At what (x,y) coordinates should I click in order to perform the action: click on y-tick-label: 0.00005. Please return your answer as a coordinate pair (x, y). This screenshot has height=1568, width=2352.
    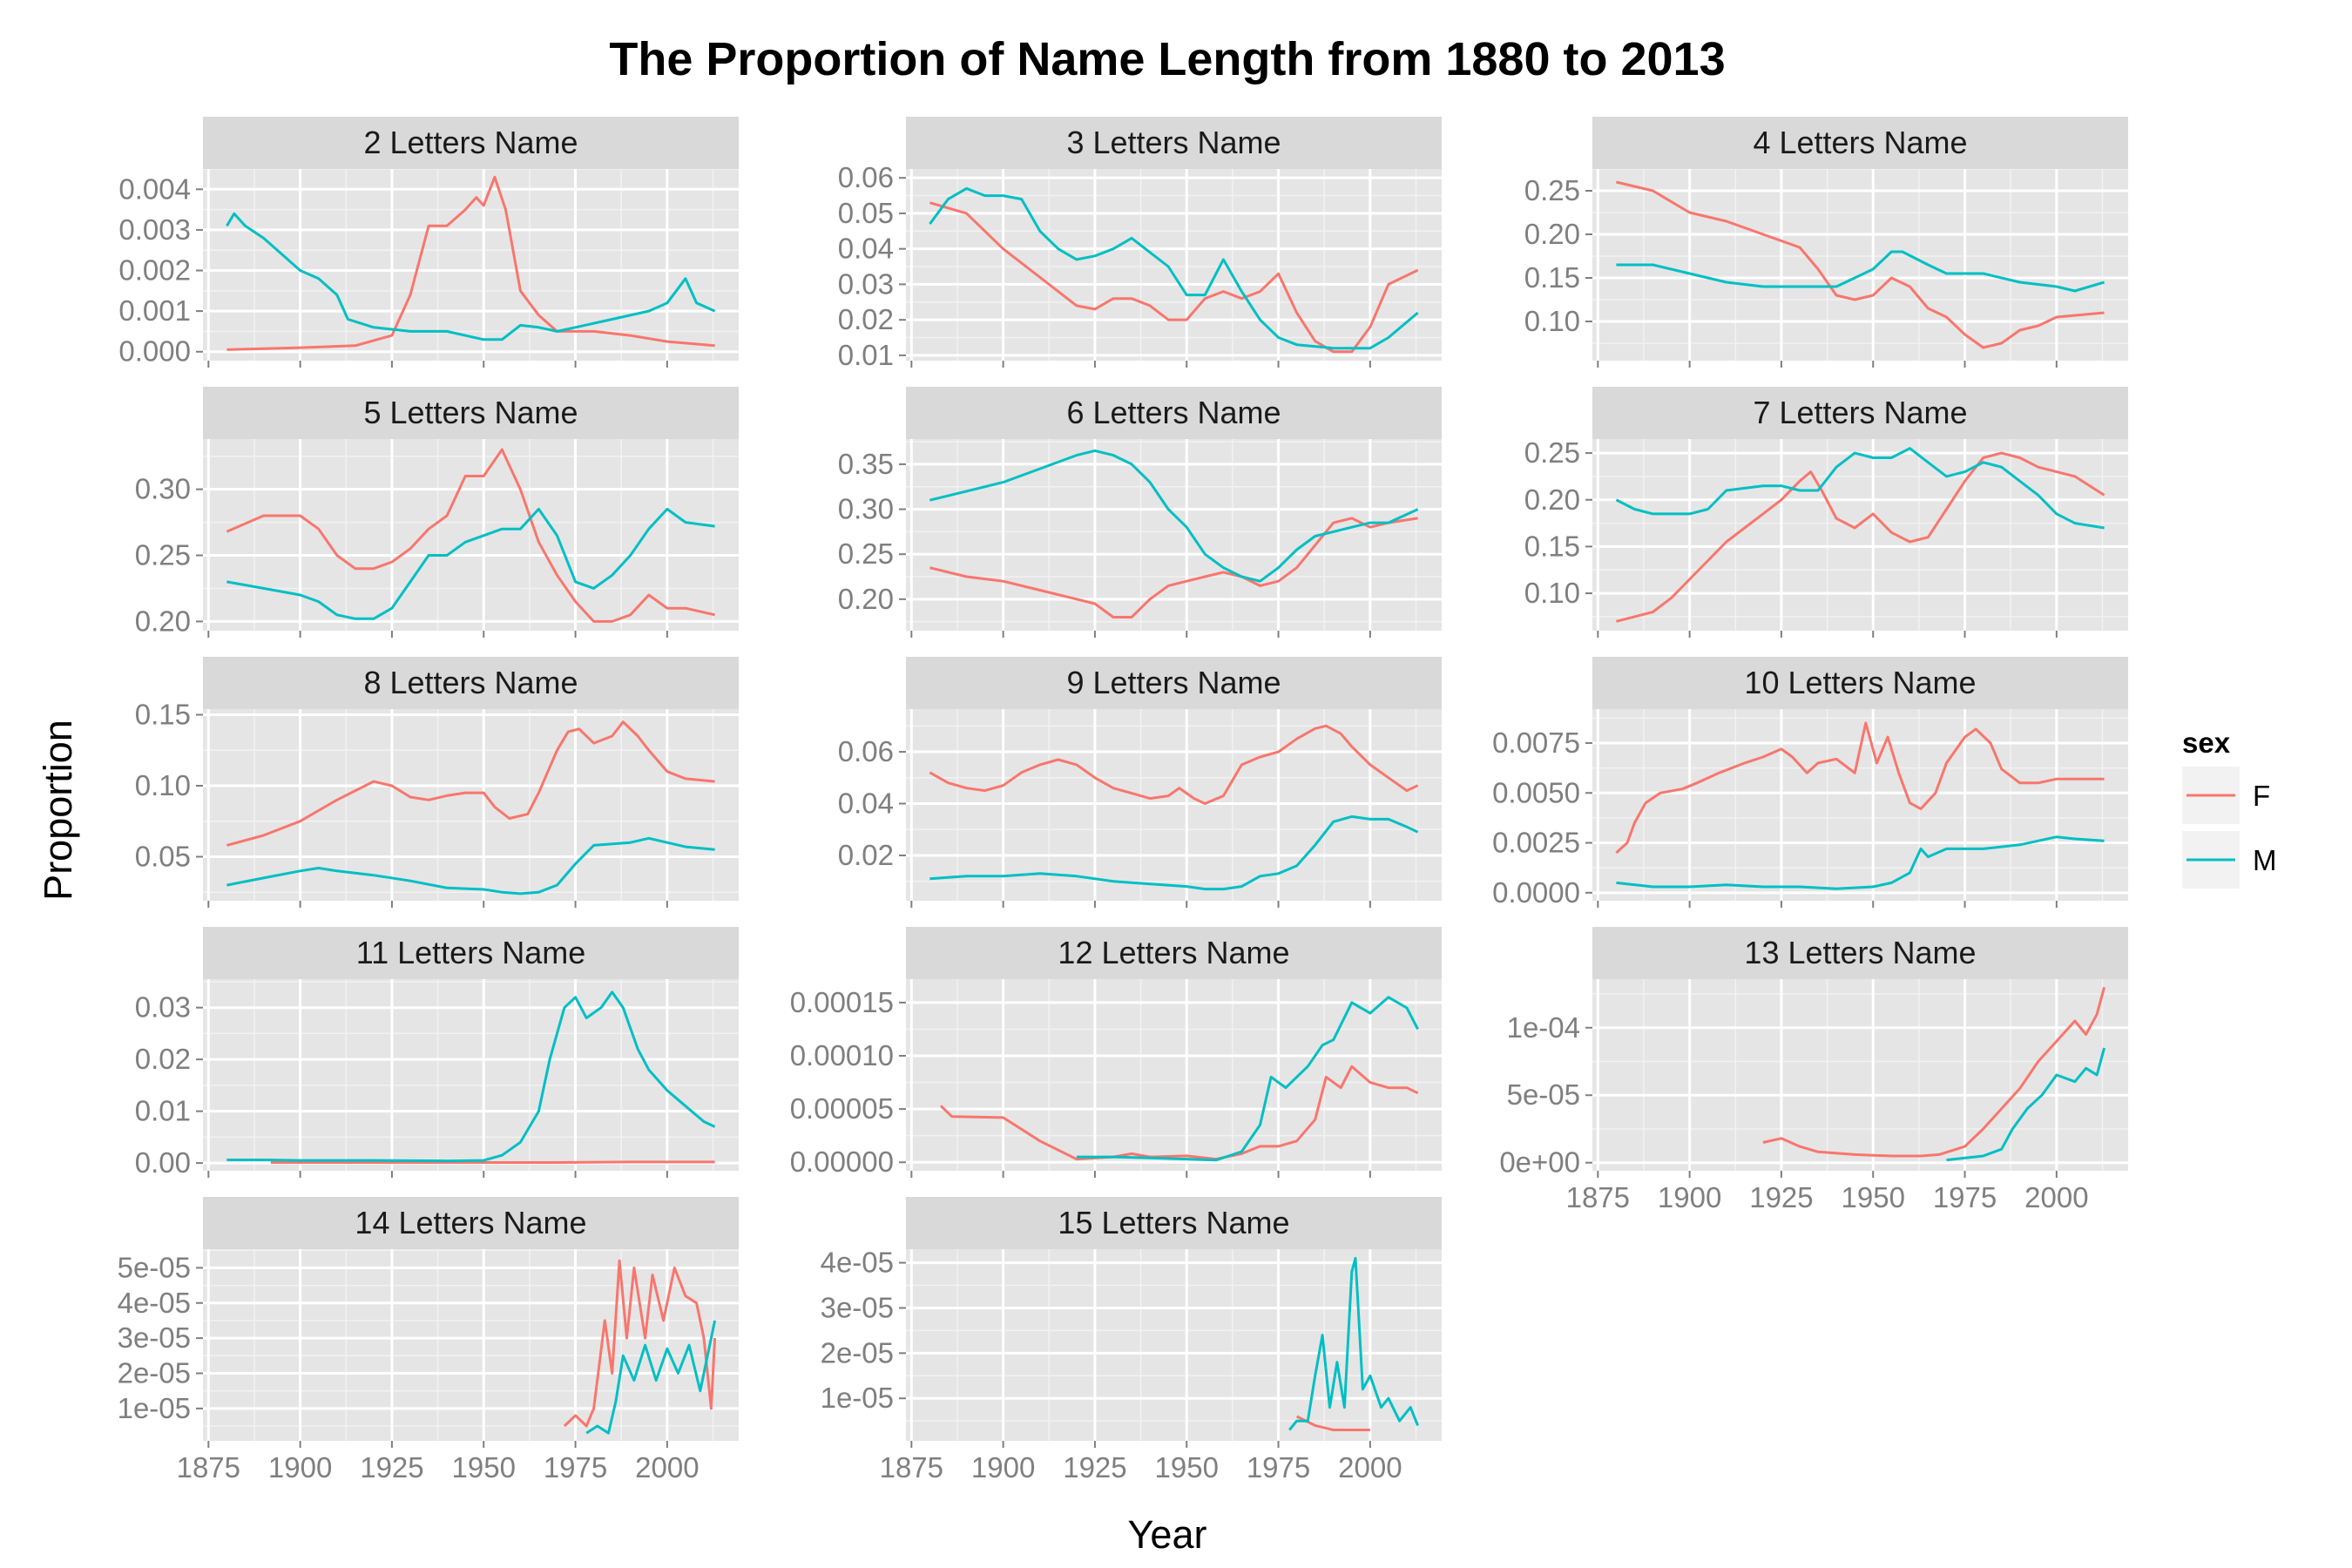
    Looking at the image, I should click on (842, 1108).